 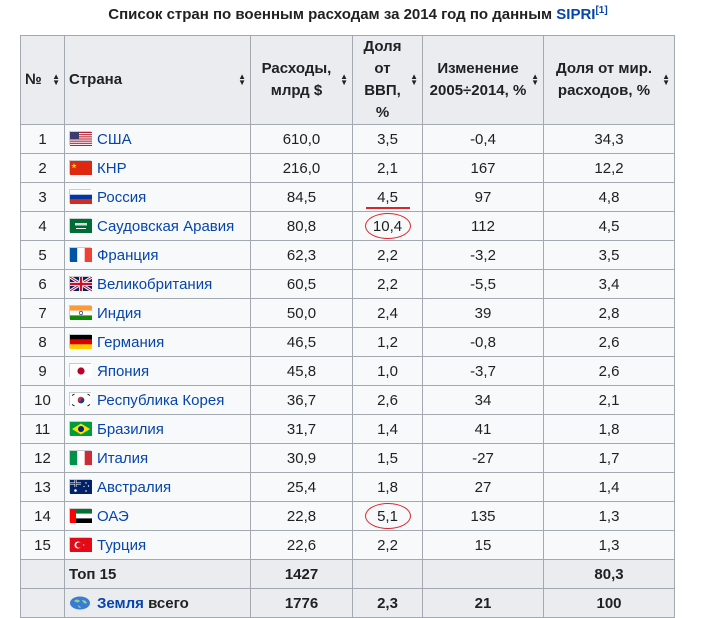 I want to click on australia-flag-icon, so click(x=80, y=486).